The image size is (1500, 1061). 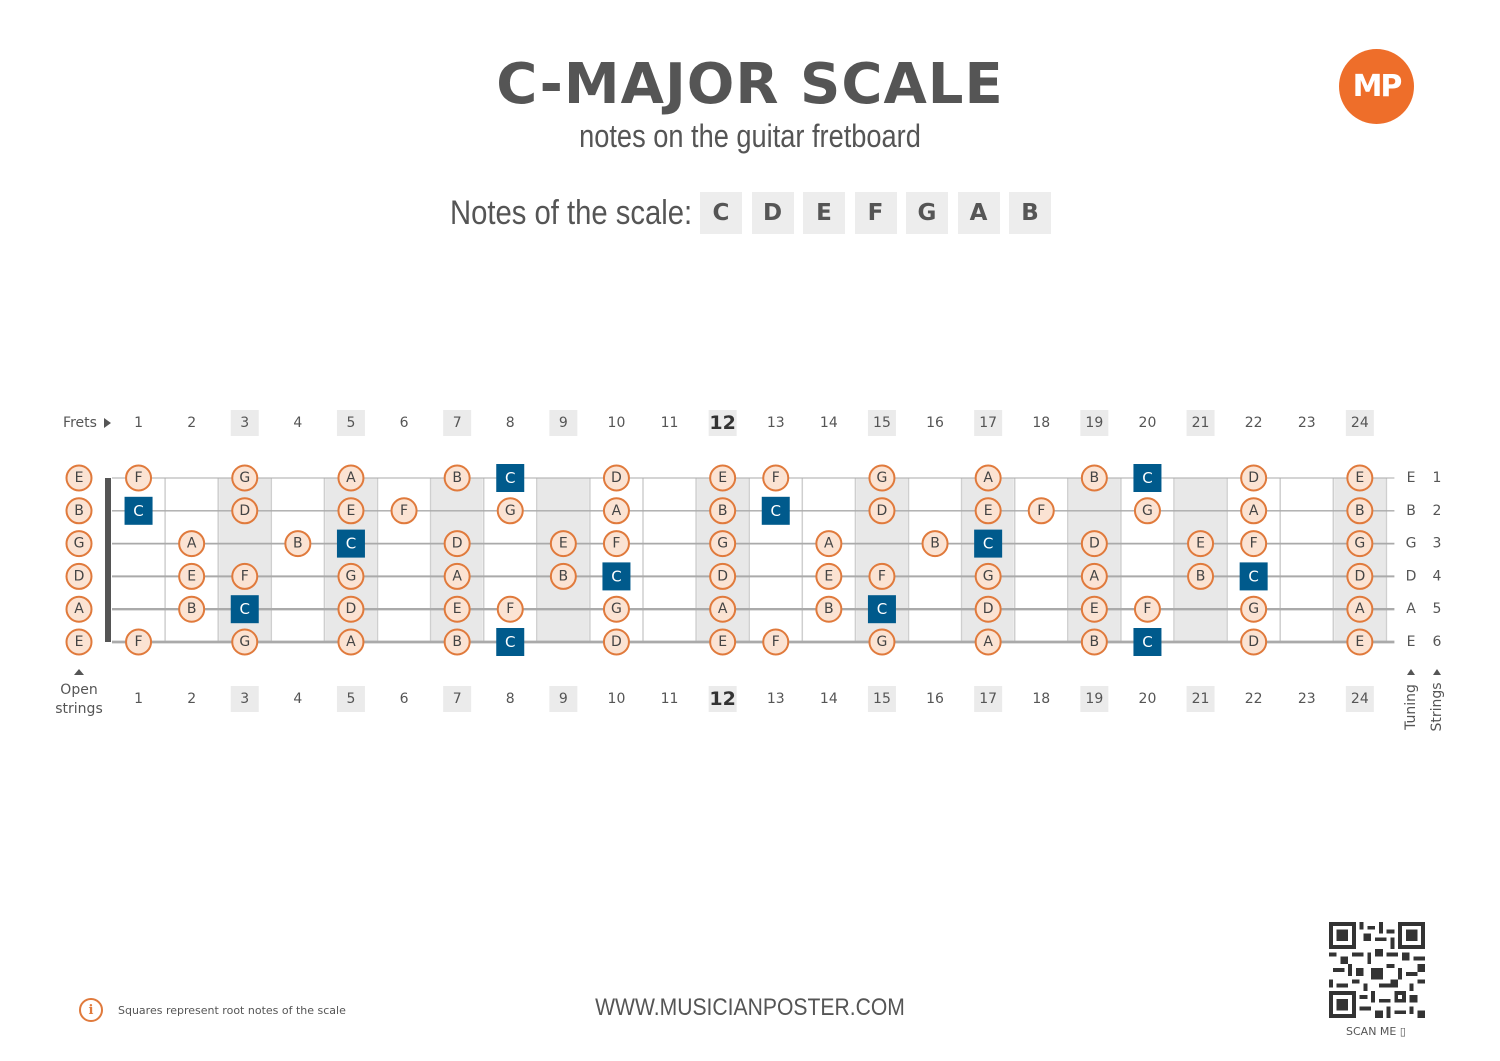 What do you see at coordinates (882, 423) in the screenshot?
I see `fret-number-top: 15` at bounding box center [882, 423].